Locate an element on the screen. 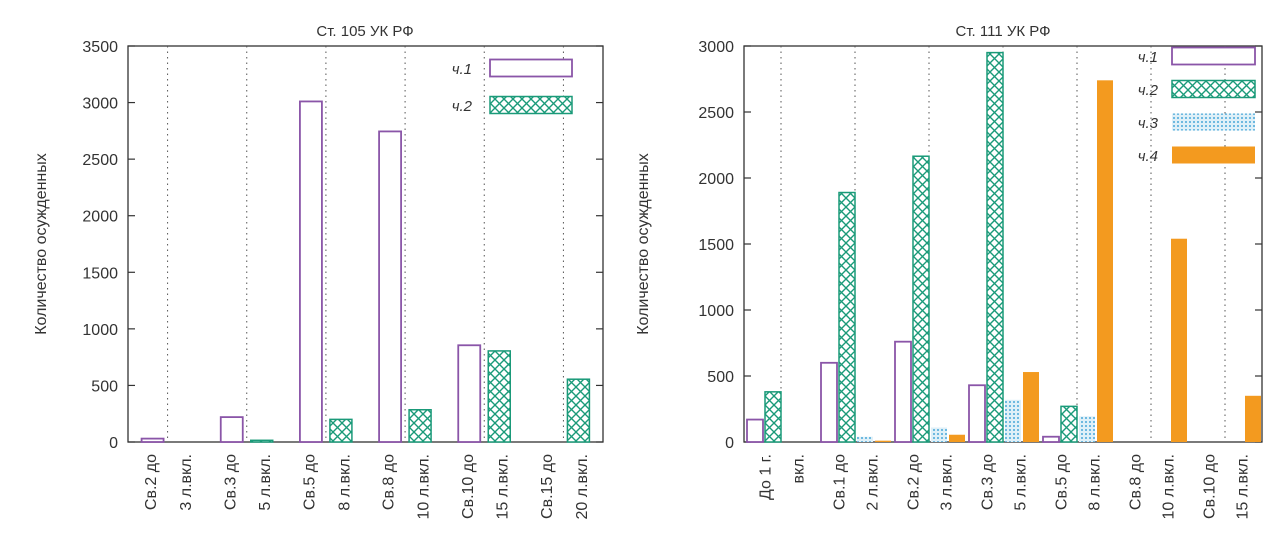  bar-1-s1-g1 is located at coordinates (152, 440).